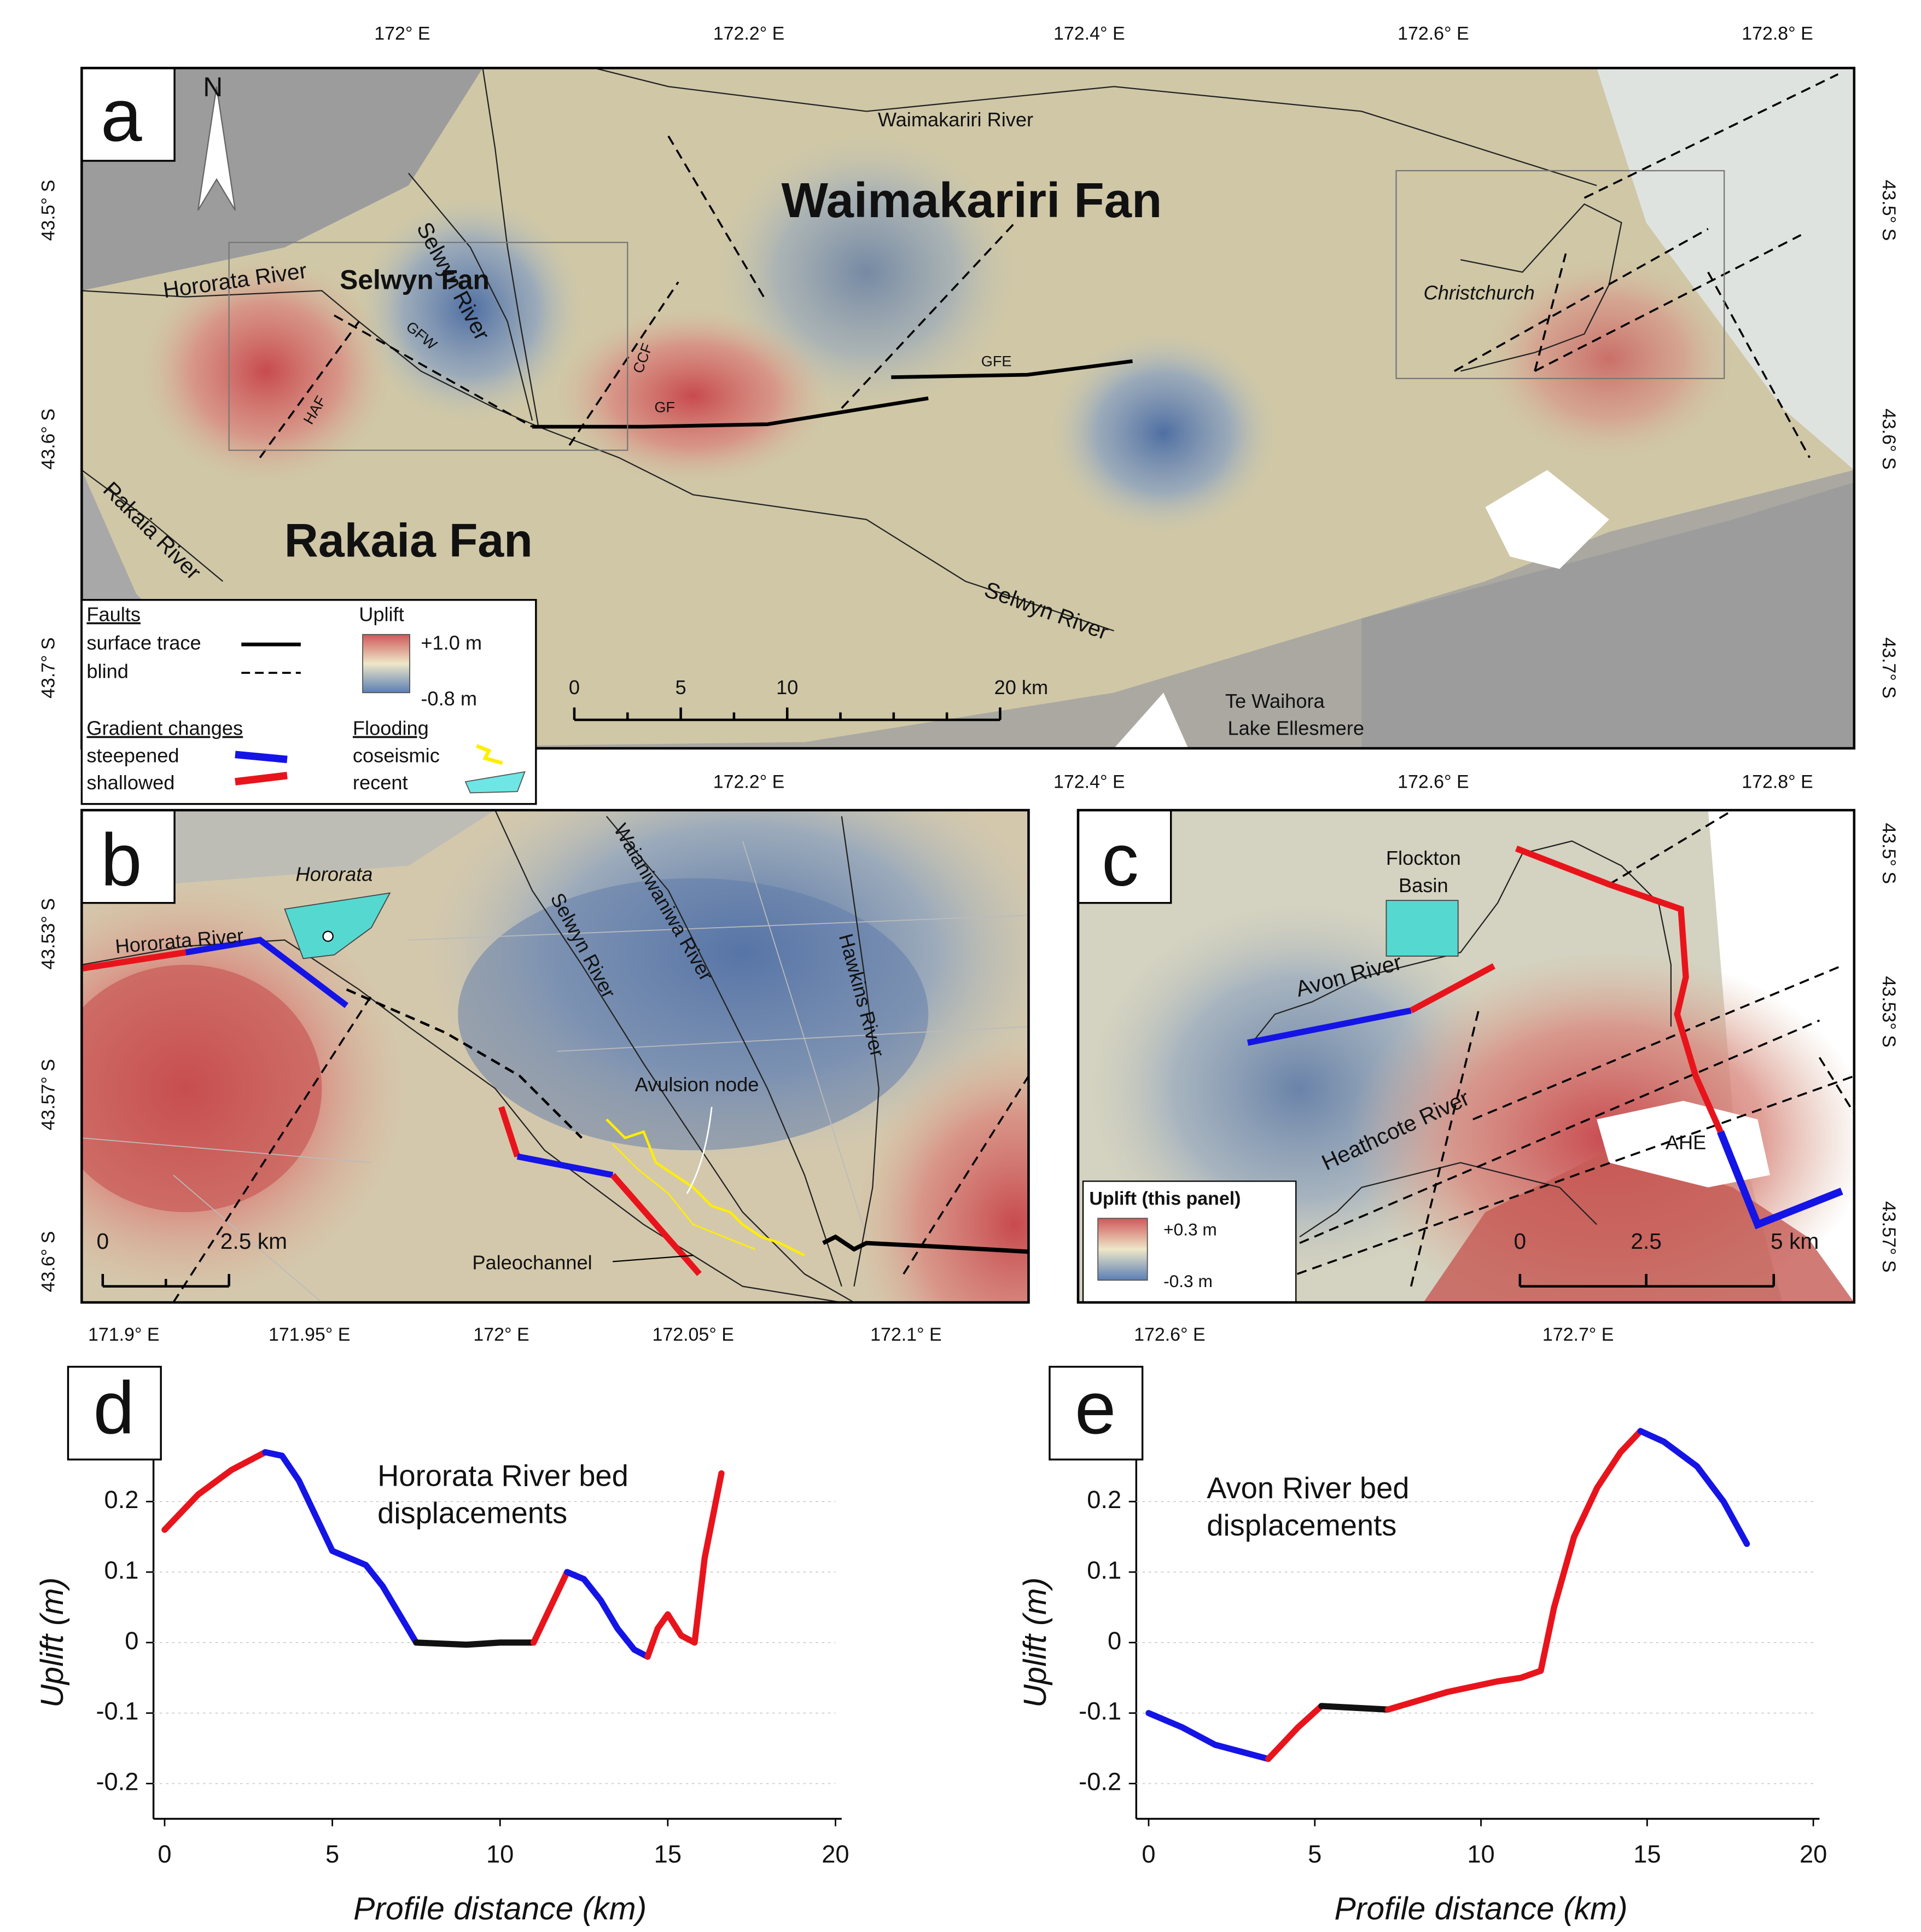 This screenshot has height=1932, width=1921. Describe the element at coordinates (1423, 885) in the screenshot. I see `place-label: Basin` at that location.